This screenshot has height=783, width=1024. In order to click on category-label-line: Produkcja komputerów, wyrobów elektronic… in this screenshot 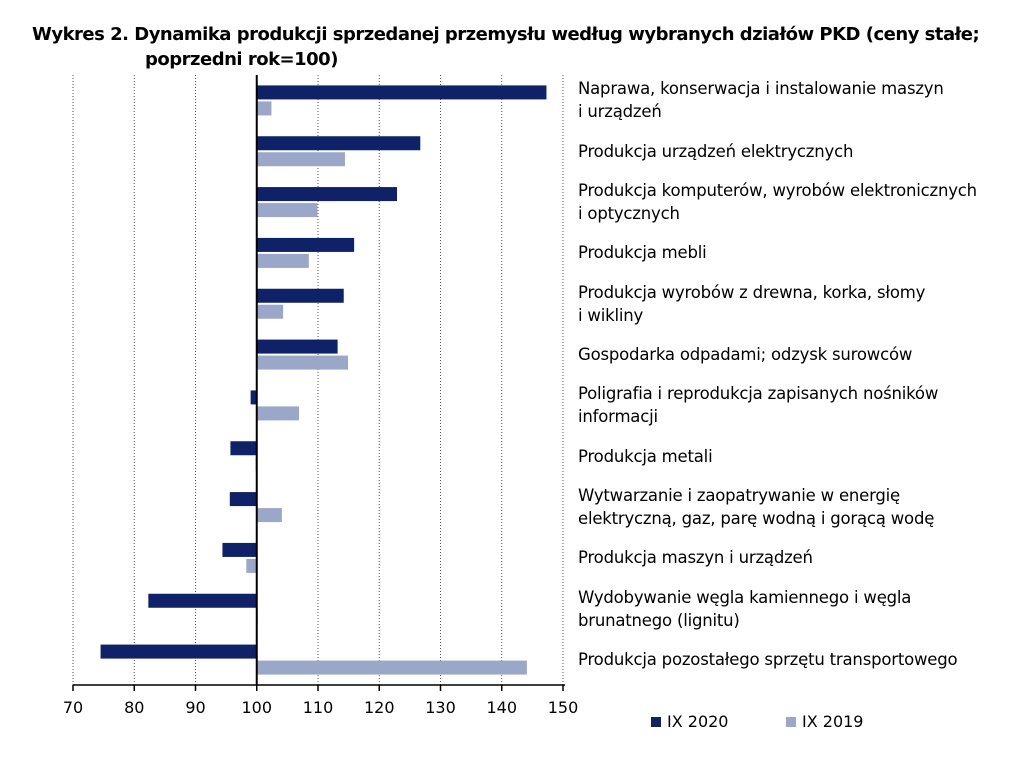, I will do `click(777, 191)`.